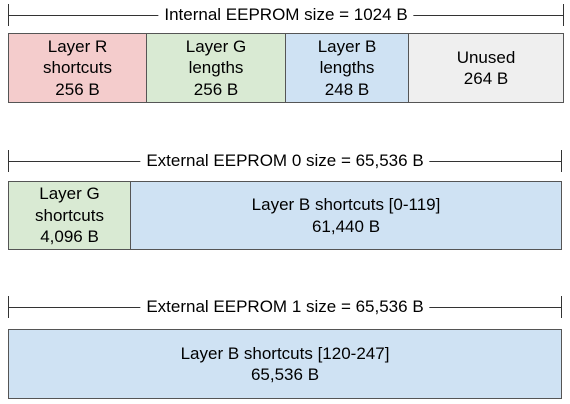 The height and width of the screenshot is (404, 570). What do you see at coordinates (486, 68) in the screenshot?
I see `unused-block: Unused 264 B` at bounding box center [486, 68].